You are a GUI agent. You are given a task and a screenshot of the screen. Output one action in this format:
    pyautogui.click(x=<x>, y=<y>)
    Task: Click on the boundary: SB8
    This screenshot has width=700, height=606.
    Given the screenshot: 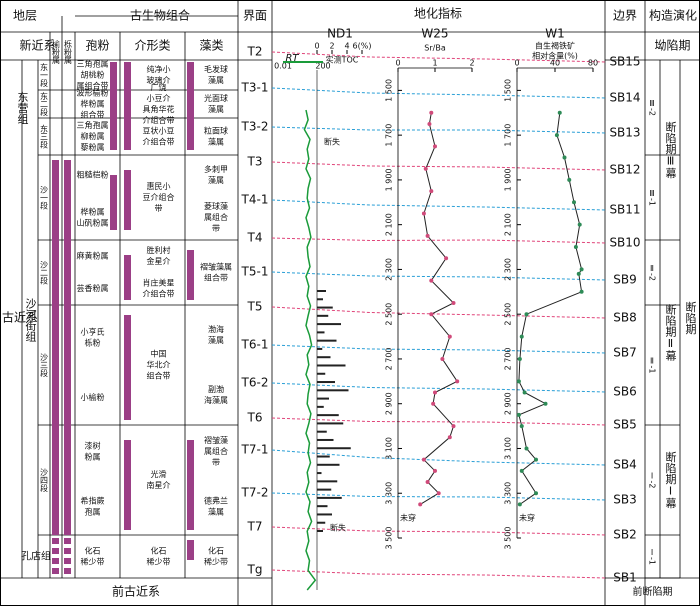 What is the action you would take?
    pyautogui.click(x=624, y=318)
    